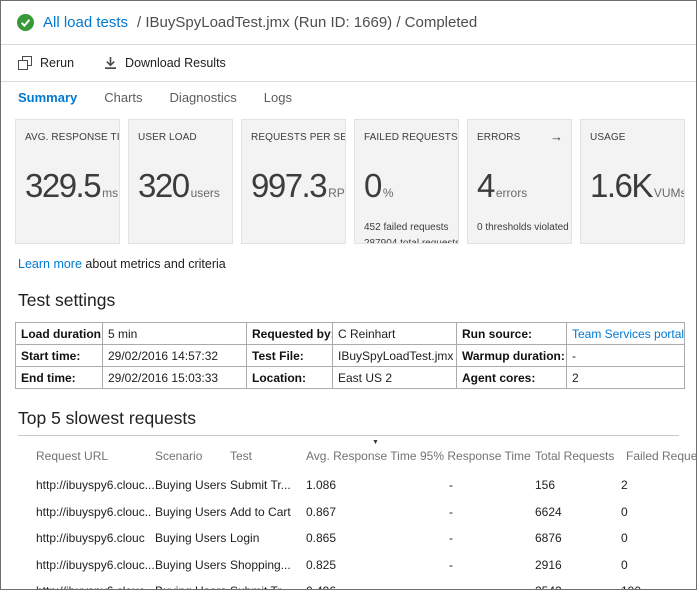  Describe the element at coordinates (321, 485) in the screenshot. I see `cell-avg-response-time: 1.086` at that location.